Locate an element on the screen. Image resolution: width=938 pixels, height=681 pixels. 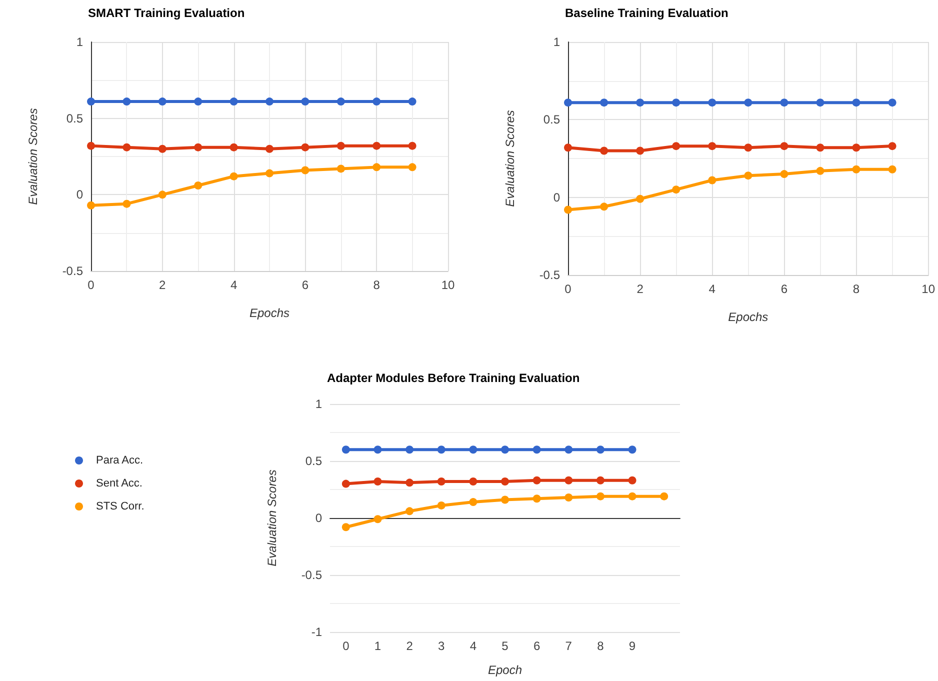
x-tick-label: 5 is located at coordinates (505, 646).